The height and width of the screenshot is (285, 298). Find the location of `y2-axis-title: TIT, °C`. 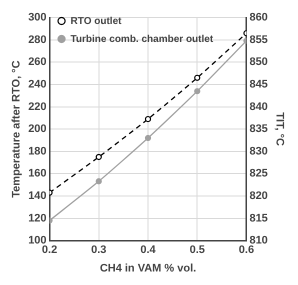

y2-axis-title: TIT, °C is located at coordinates (279, 129).